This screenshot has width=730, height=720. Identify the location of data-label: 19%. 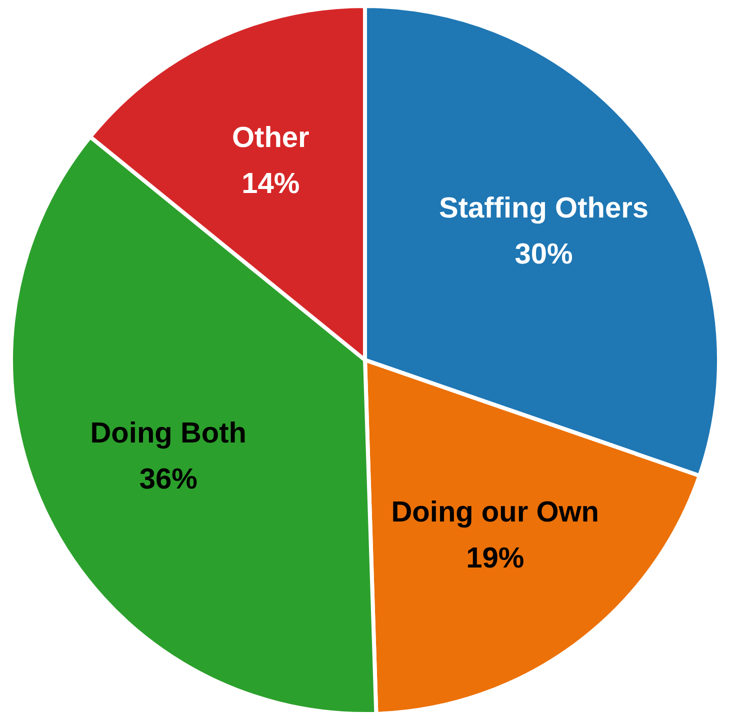
(495, 558).